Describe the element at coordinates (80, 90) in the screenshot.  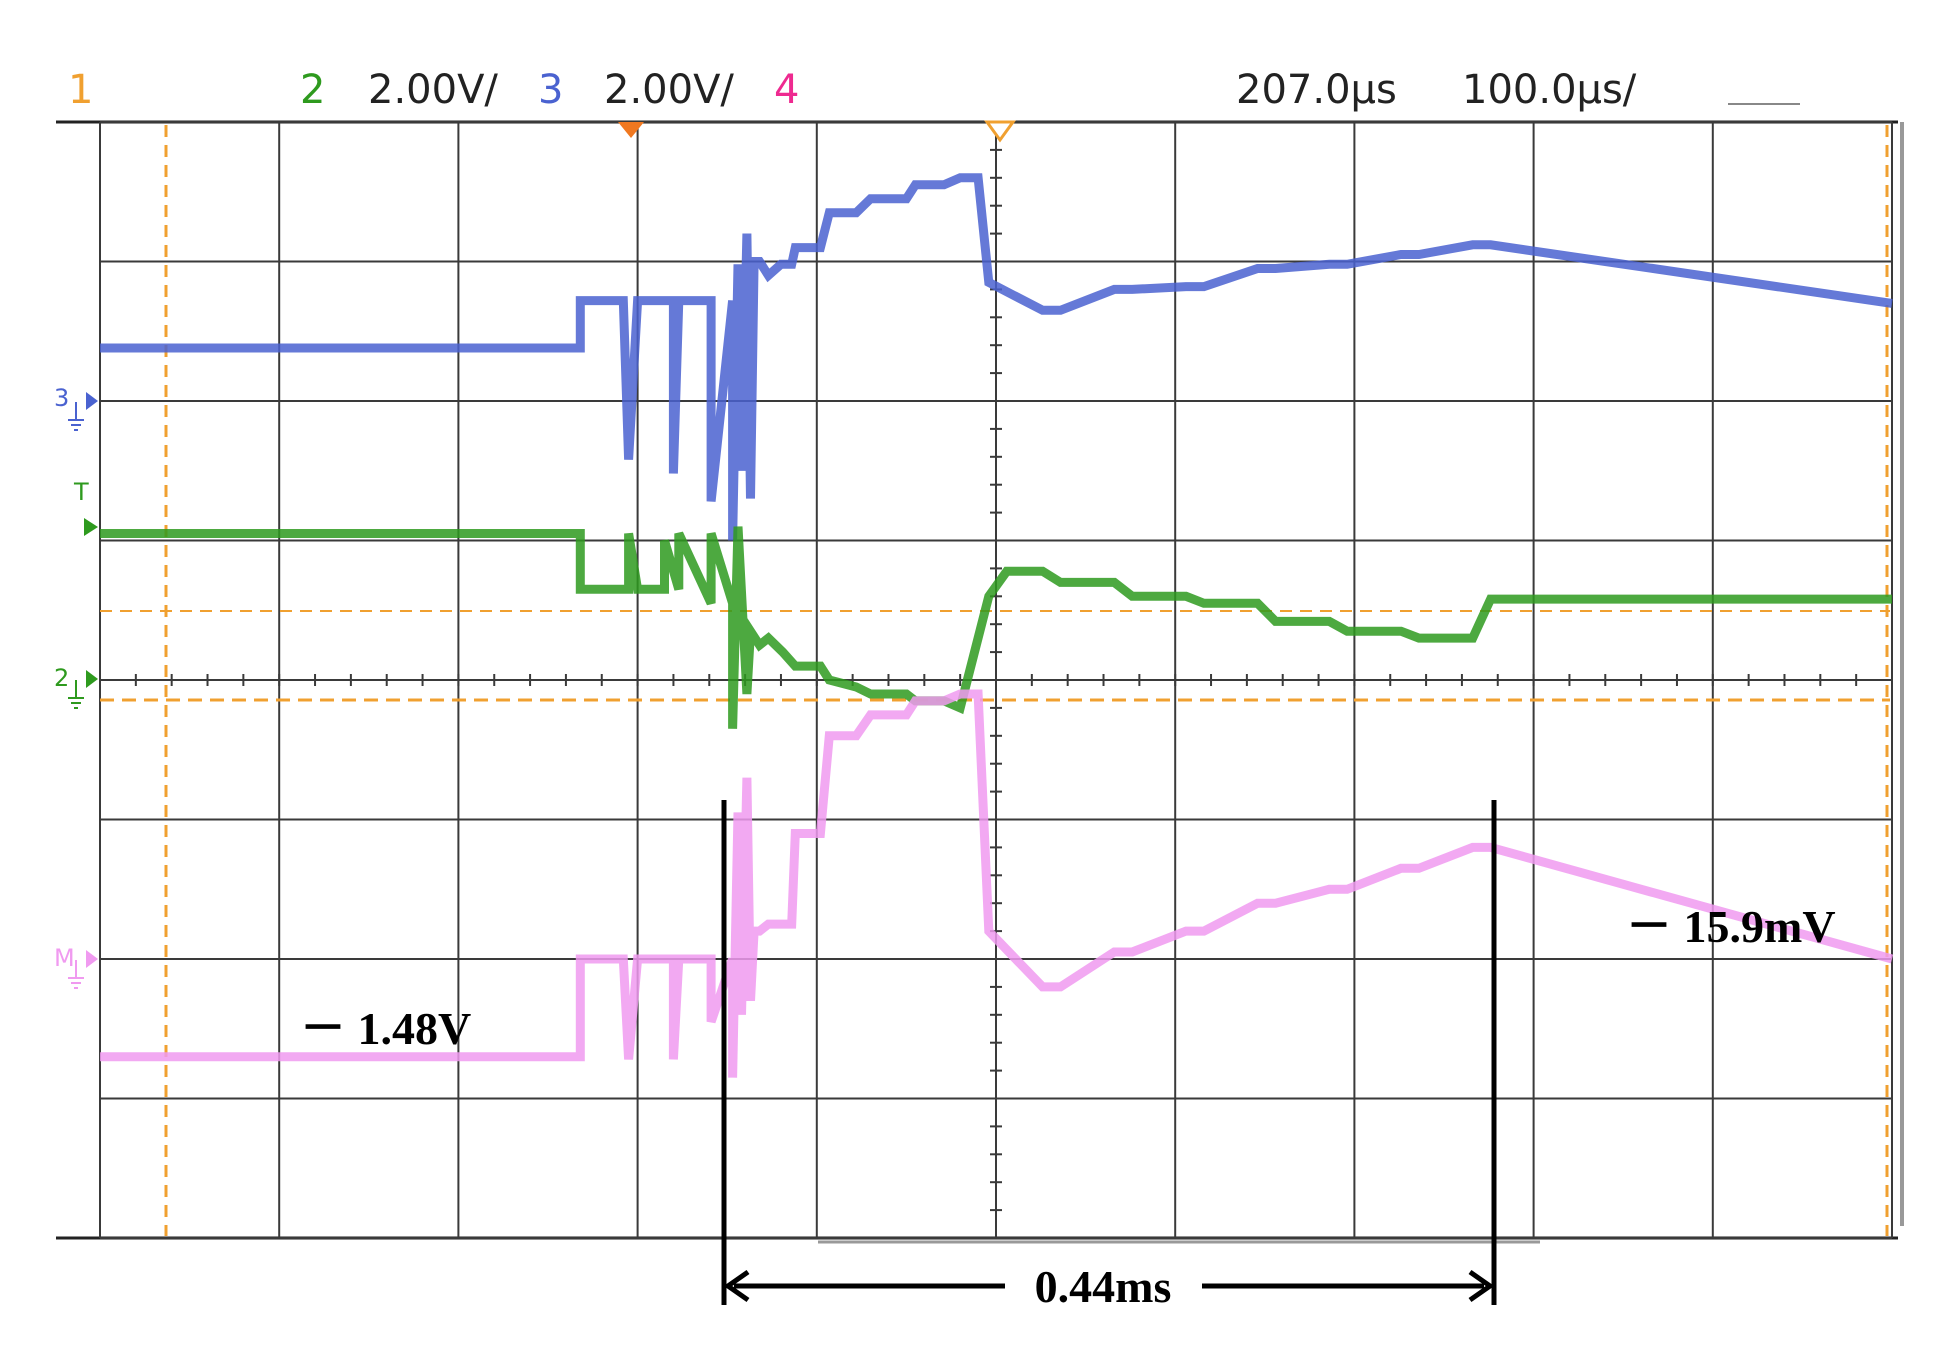
I see `ch1-label: 1` at that location.